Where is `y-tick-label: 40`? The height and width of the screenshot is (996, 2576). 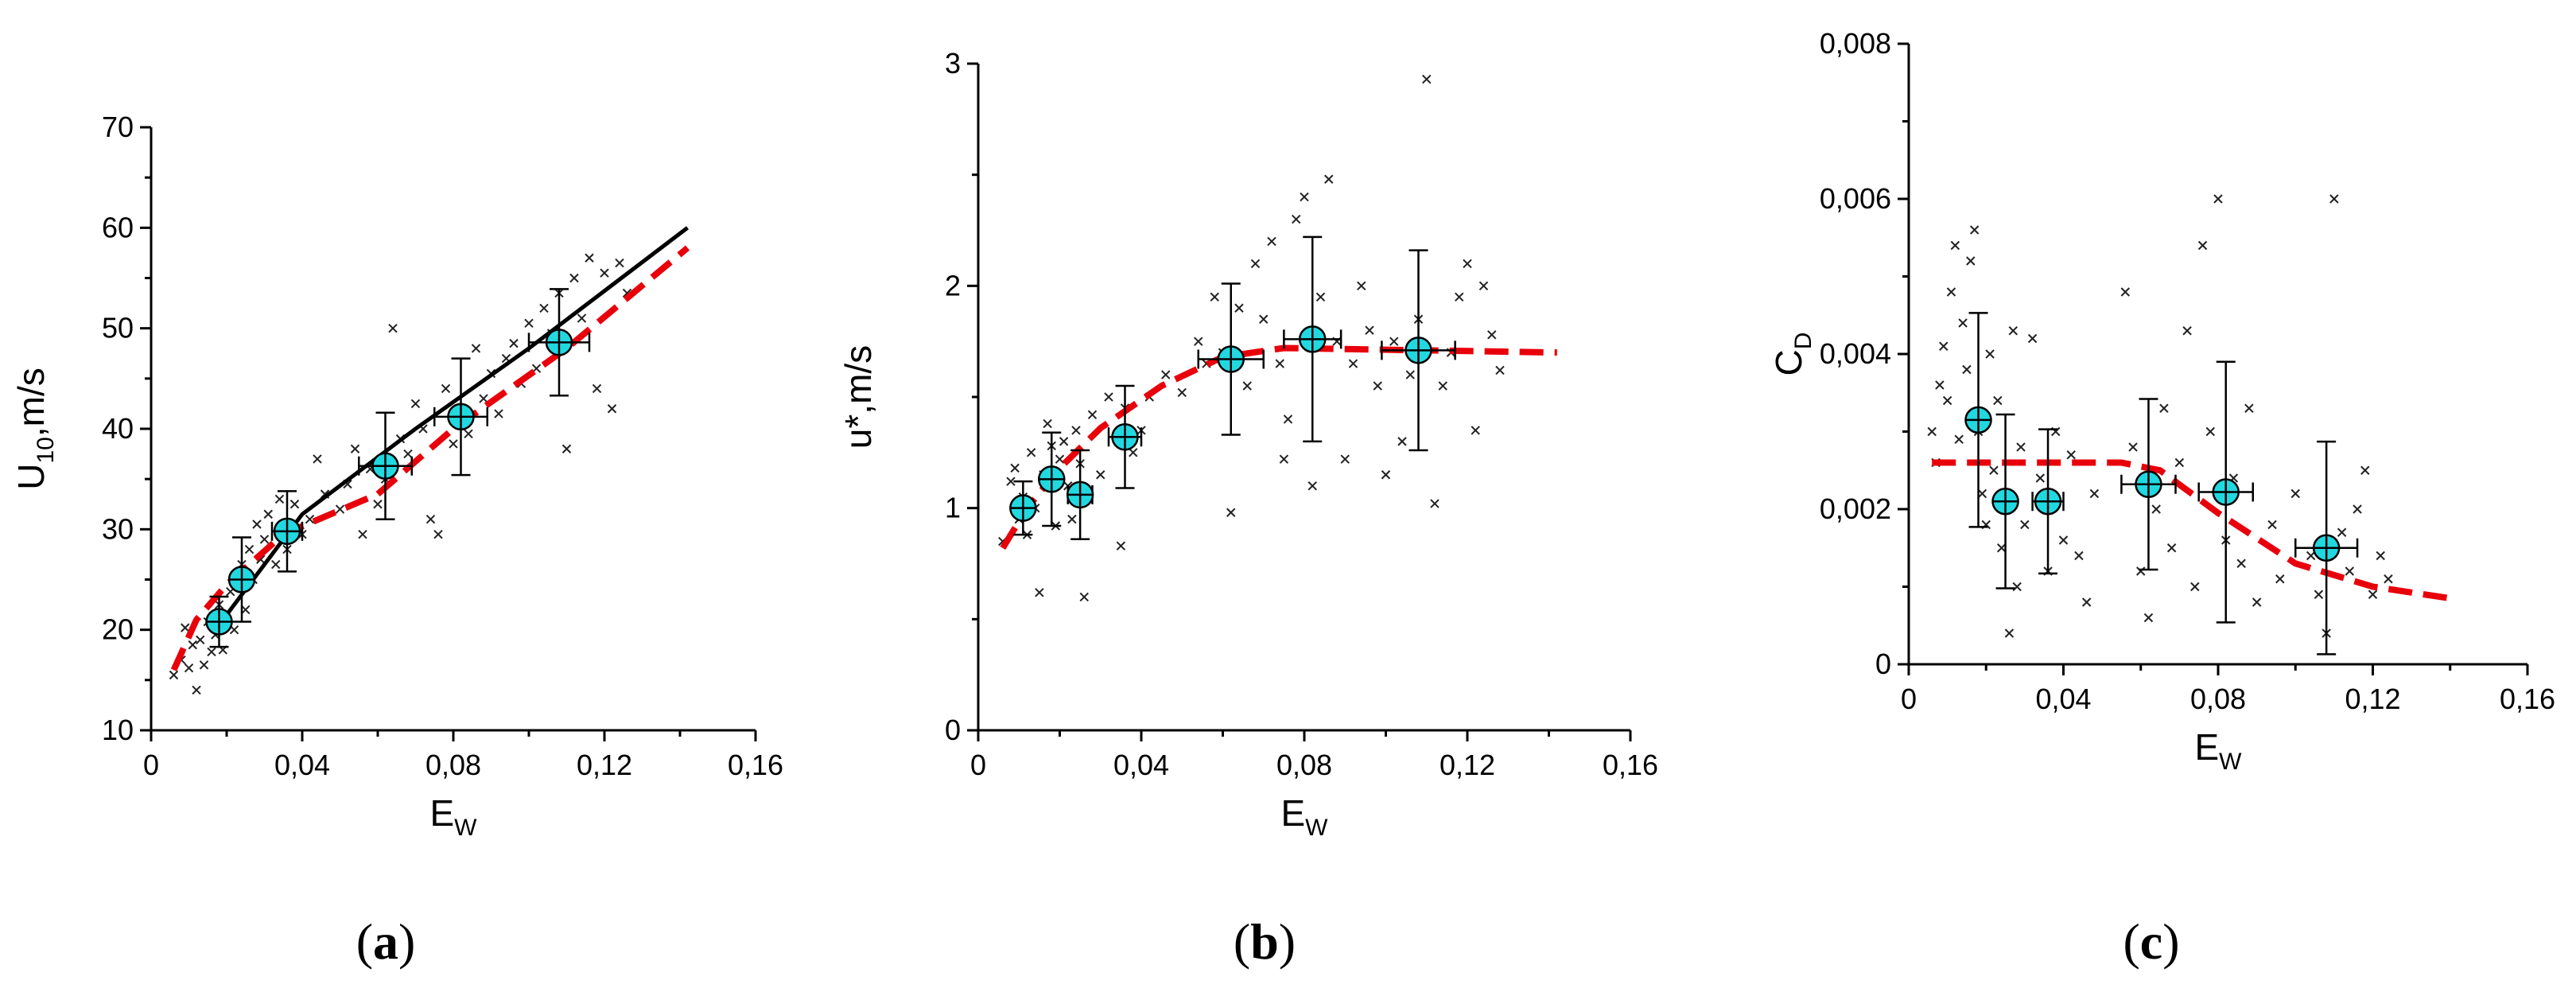
y-tick-label: 40 is located at coordinates (118, 429).